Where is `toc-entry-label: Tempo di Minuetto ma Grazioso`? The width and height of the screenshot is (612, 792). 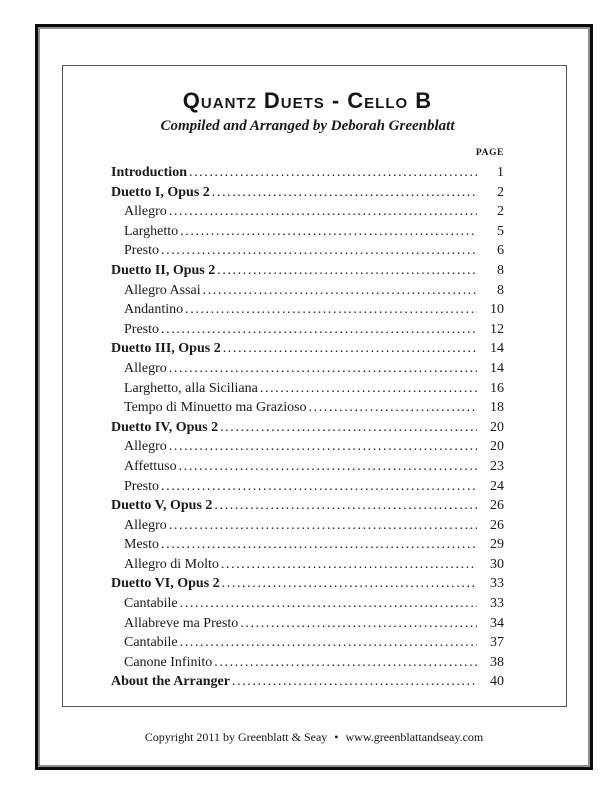 toc-entry-label: Tempo di Minuetto ma Grazioso is located at coordinates (215, 408).